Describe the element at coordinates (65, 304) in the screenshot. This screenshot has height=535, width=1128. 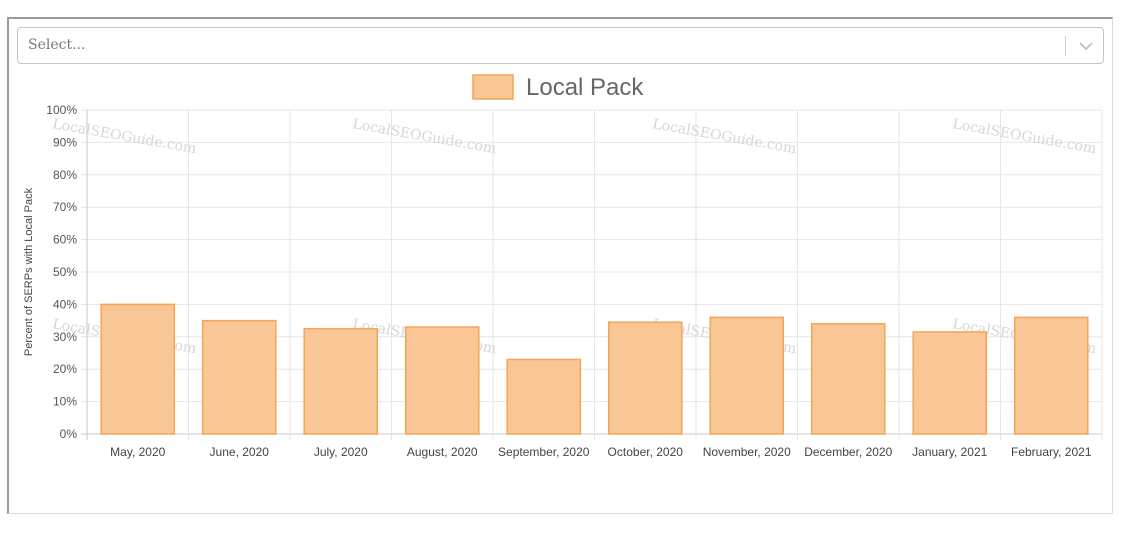
I see `y-tick-label: 40%` at that location.